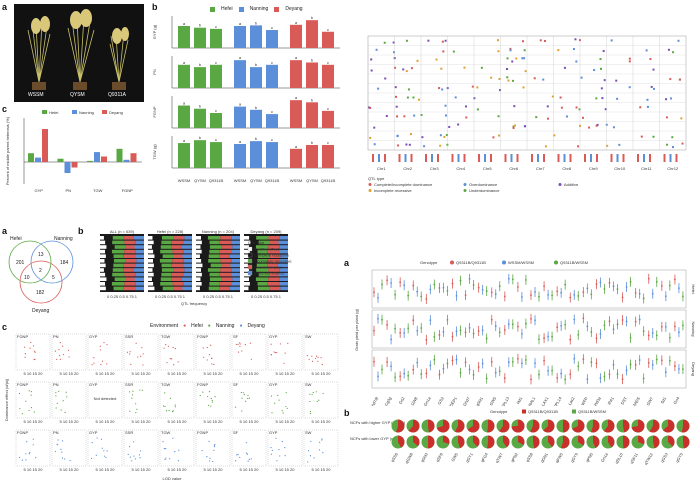  Describe the element at coordinates (590, 457) in the screenshot. I see `pie-gene-label: qPN5` at that location.